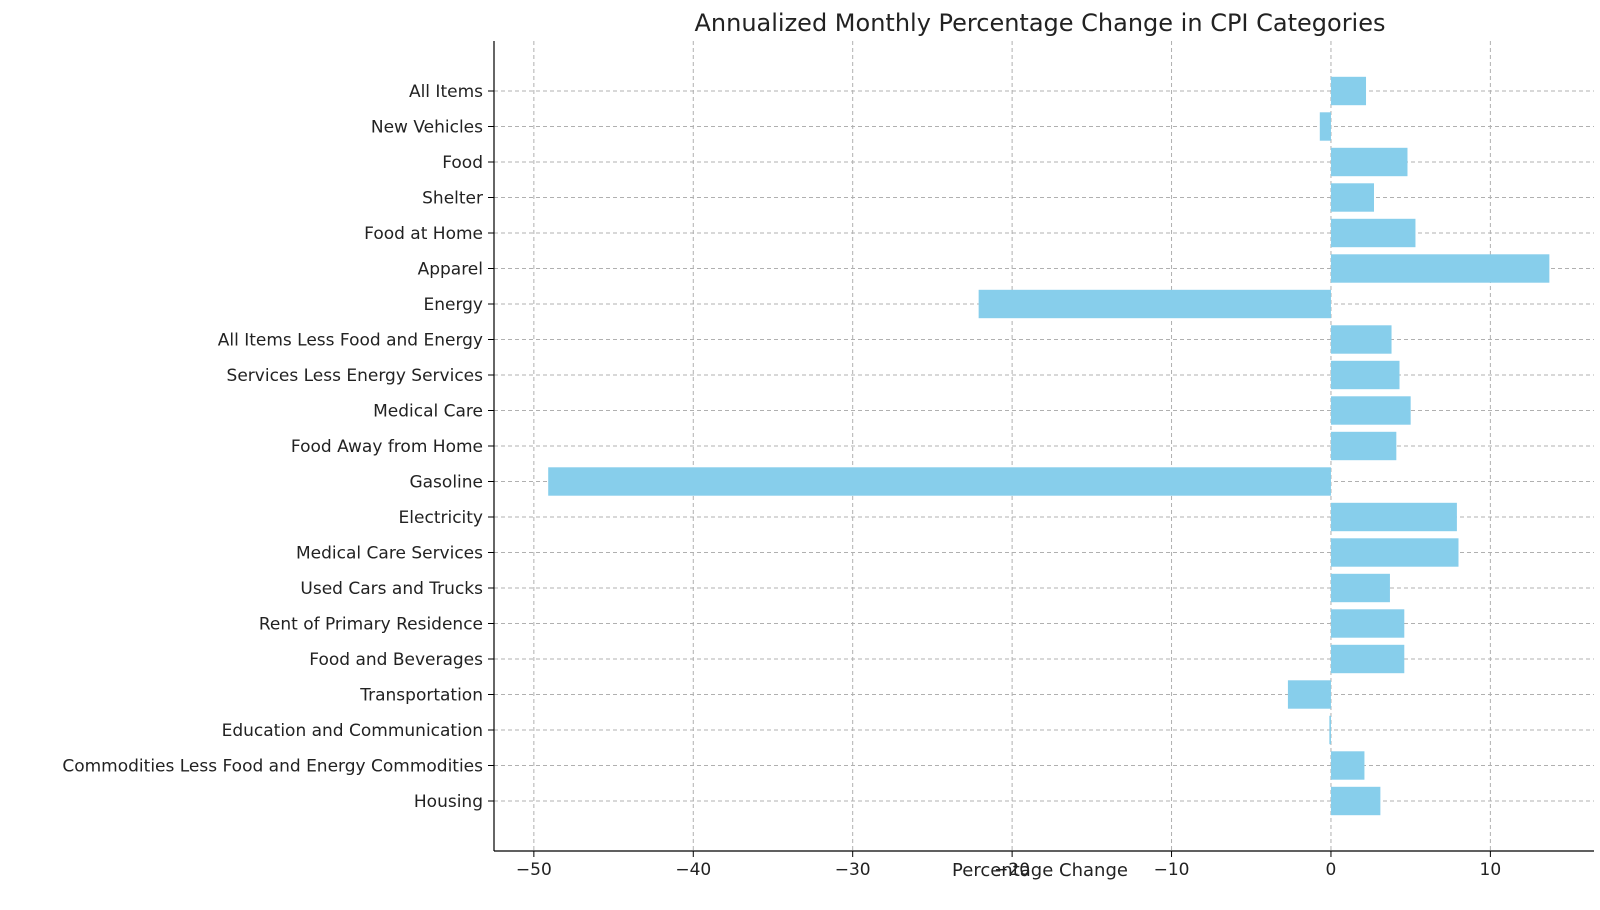 The image size is (1600, 910). What do you see at coordinates (446, 483) in the screenshot?
I see `y-tick-label: Gasoline` at bounding box center [446, 483].